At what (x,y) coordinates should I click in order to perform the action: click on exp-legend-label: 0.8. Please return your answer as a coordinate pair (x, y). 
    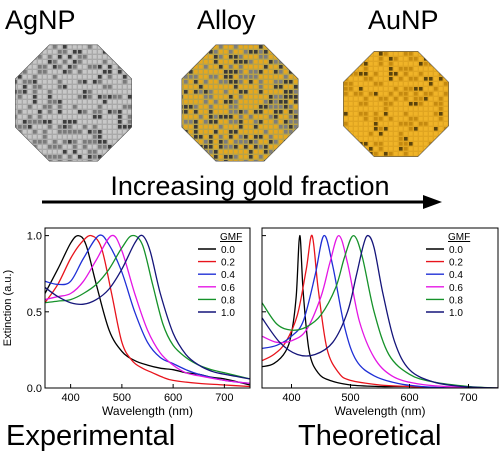
    Looking at the image, I should click on (228, 300).